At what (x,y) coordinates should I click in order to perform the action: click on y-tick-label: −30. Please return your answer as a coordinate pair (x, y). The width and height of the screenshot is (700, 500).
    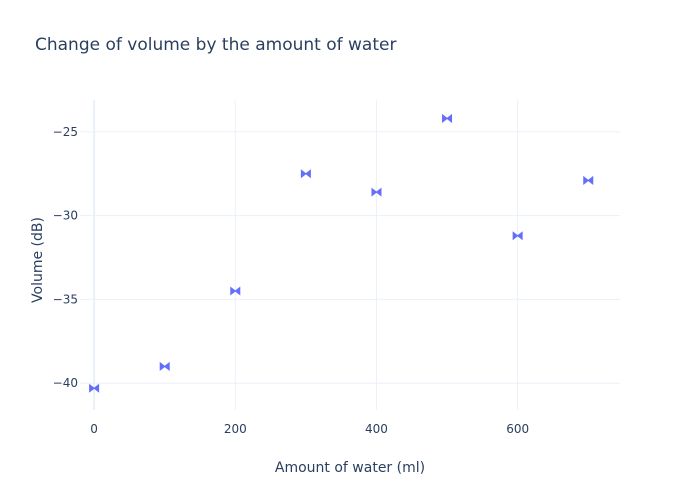
    Looking at the image, I should click on (65, 216).